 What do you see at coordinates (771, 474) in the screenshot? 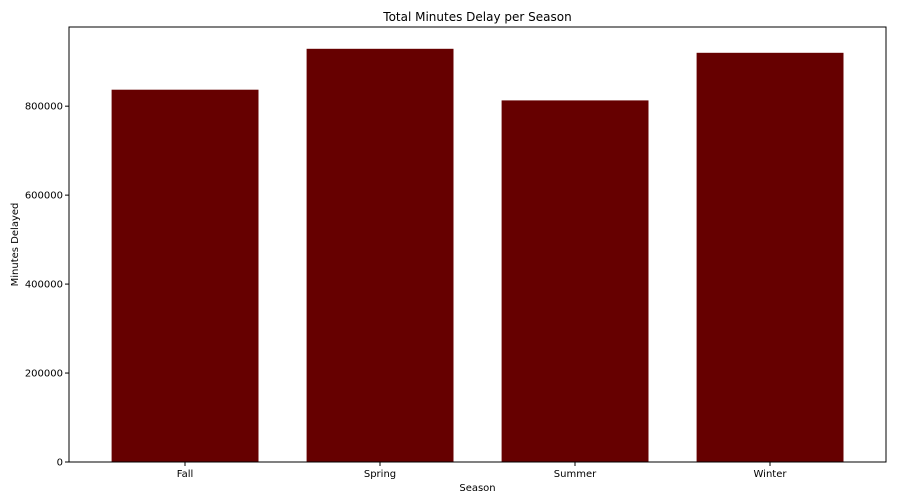
I see `x-tick-label: Winter` at bounding box center [771, 474].